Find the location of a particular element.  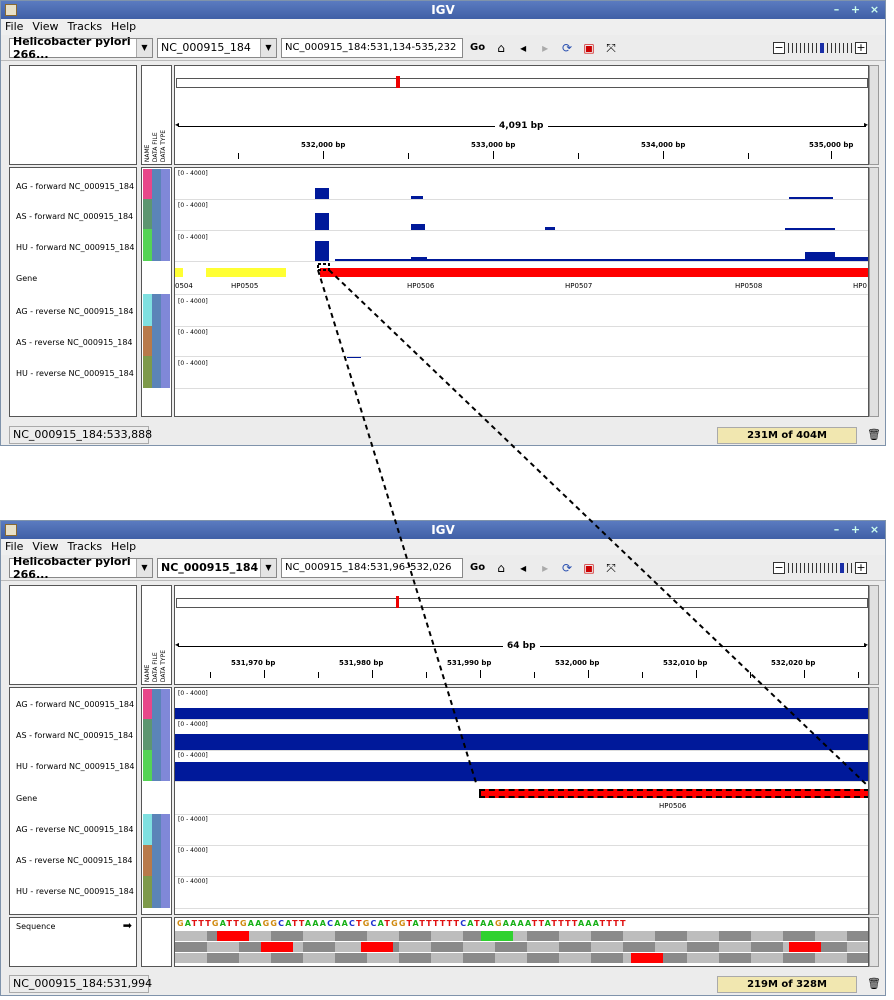

base: A is located at coordinates (528, 923).